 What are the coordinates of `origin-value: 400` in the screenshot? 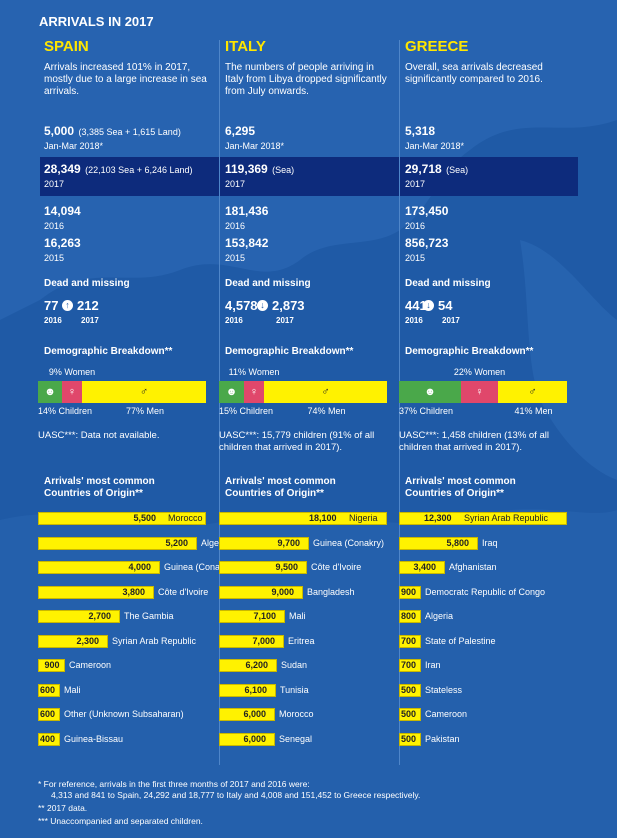 It's located at (48, 738).